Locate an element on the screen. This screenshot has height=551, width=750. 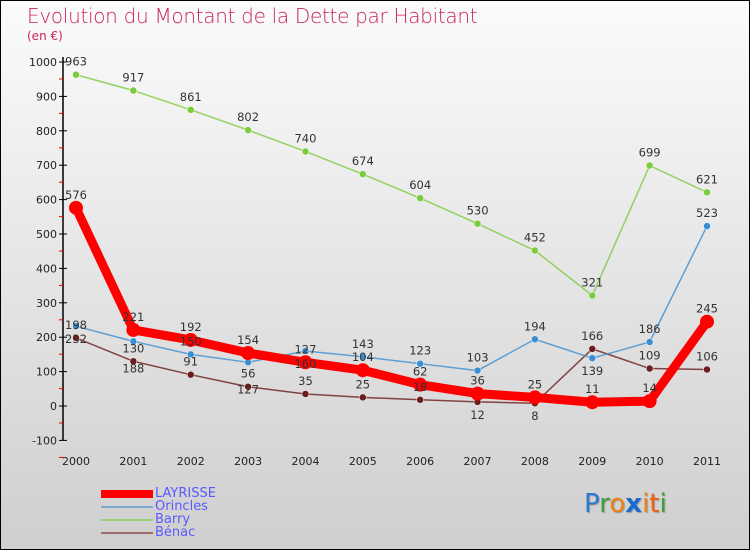
data-label: 245 is located at coordinates (707, 309).